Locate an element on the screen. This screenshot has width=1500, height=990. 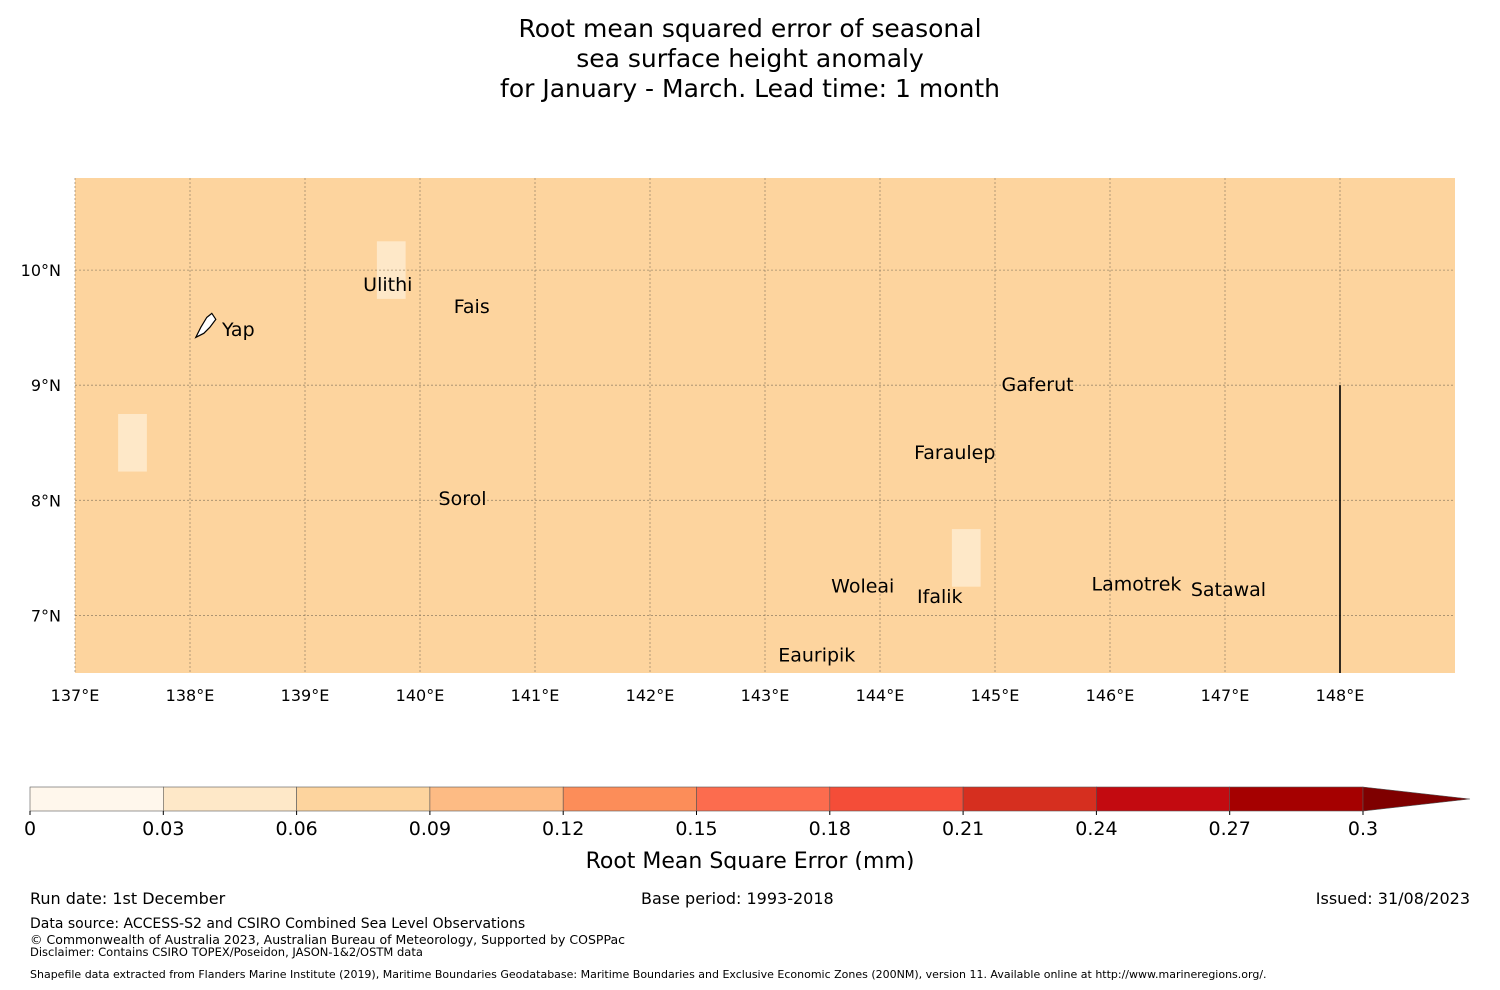
lon-tick-label: 138°E is located at coordinates (190, 695).